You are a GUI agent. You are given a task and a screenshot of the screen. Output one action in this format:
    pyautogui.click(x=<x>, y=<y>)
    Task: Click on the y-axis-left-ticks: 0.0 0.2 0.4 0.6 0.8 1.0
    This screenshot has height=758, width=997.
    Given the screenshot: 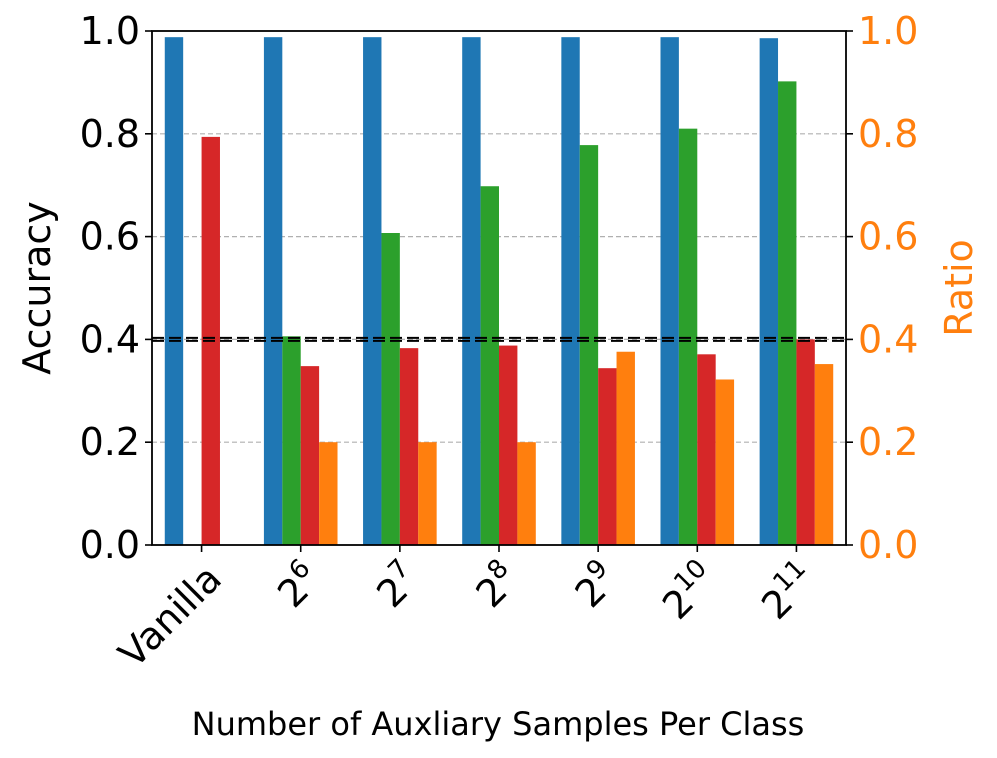 What is the action you would take?
    pyautogui.click(x=116, y=288)
    